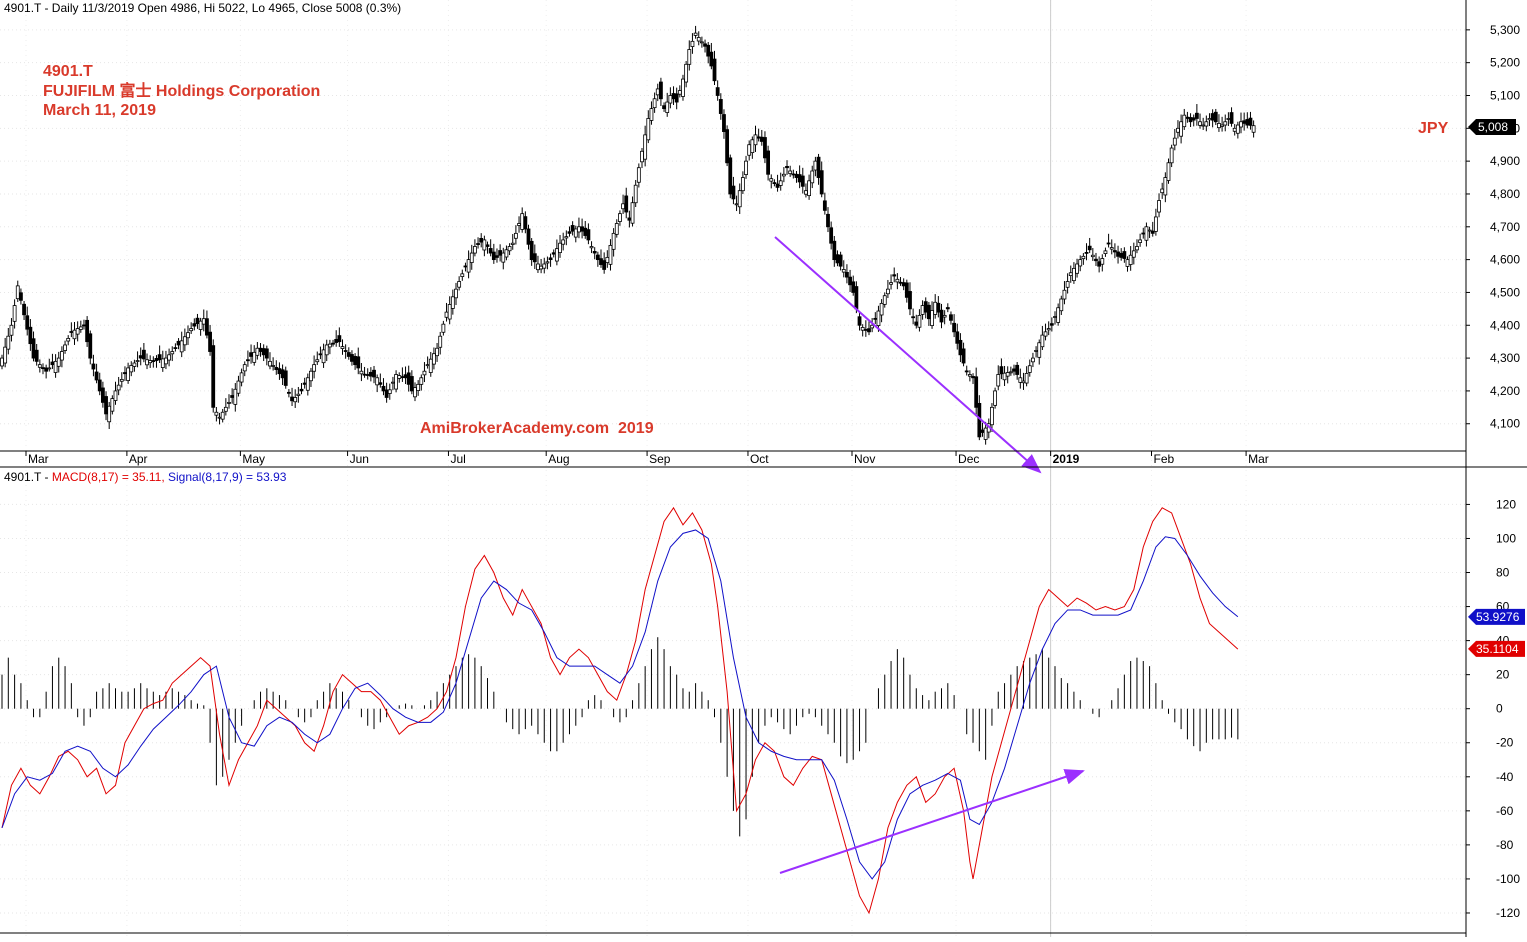 This screenshot has height=942, width=1527. I want to click on price-y-tick-label: 5,100, so click(1505, 95).